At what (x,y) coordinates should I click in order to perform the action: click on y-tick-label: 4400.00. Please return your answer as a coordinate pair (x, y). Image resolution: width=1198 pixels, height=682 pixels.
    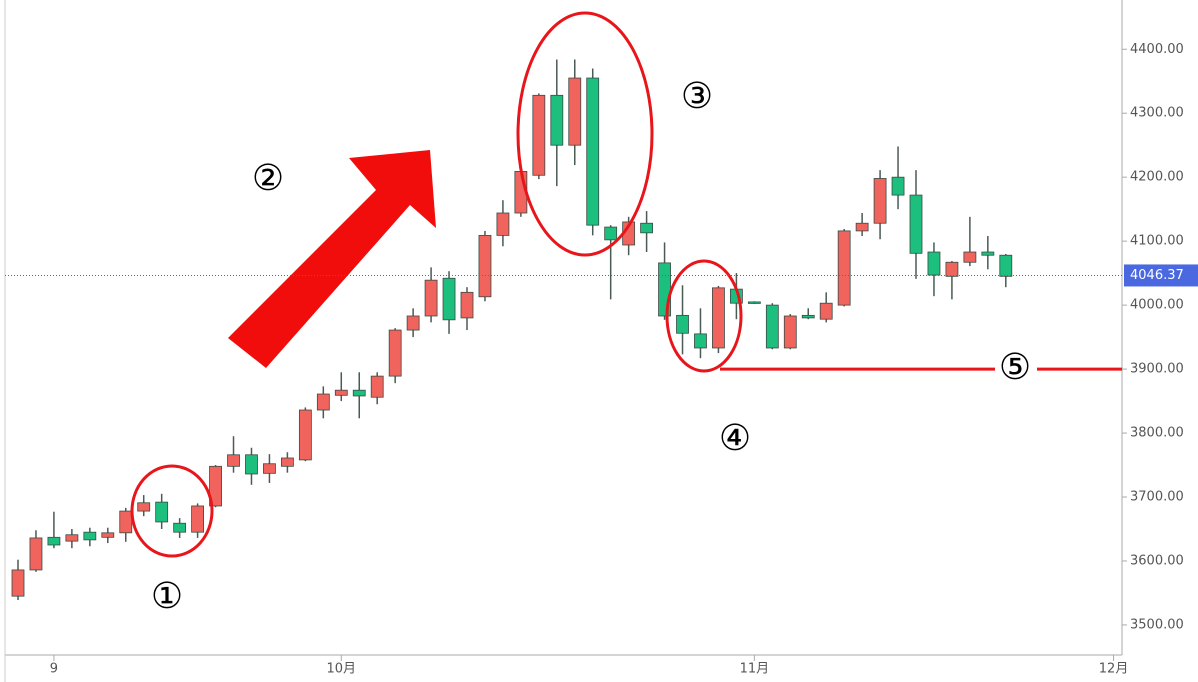
    Looking at the image, I should click on (1157, 49).